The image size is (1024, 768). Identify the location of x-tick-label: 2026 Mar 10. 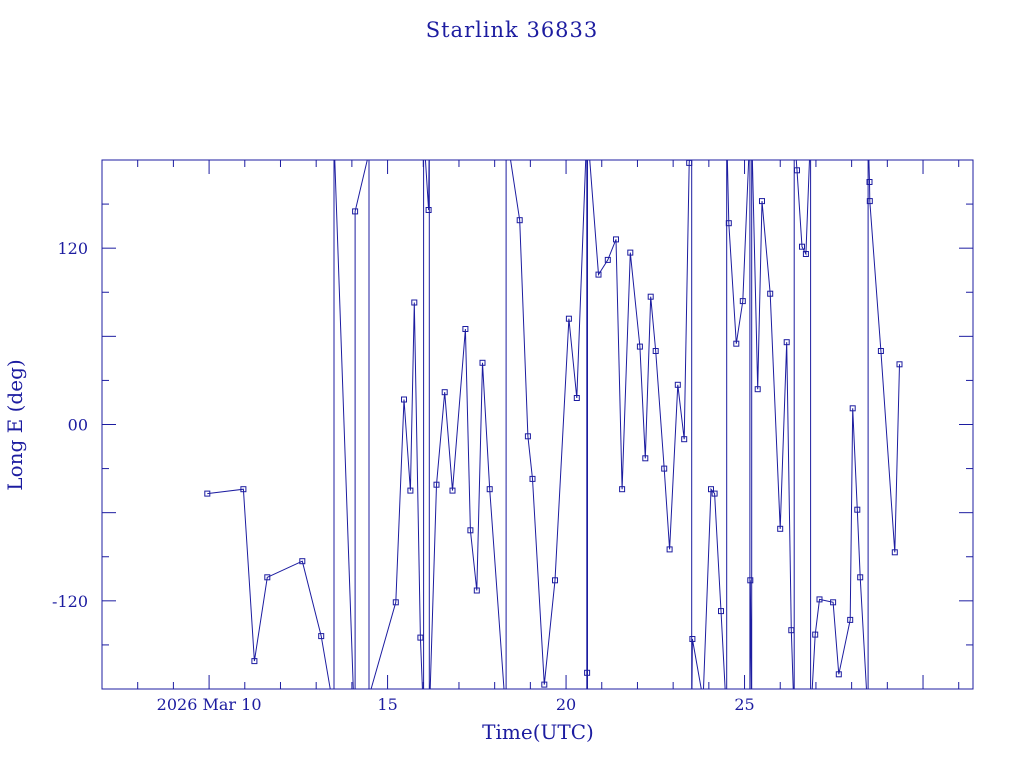
(209, 704).